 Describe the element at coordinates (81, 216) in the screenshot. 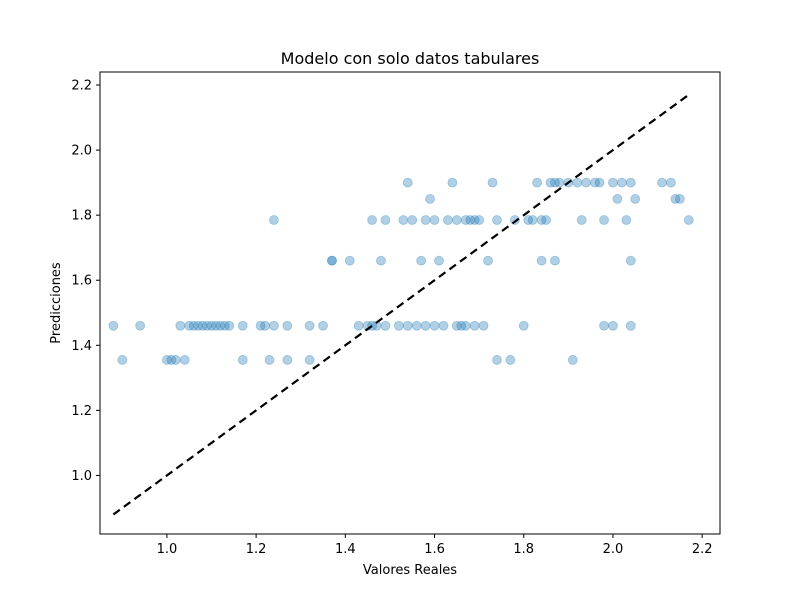

I see `y-tick-label: 1.8` at that location.